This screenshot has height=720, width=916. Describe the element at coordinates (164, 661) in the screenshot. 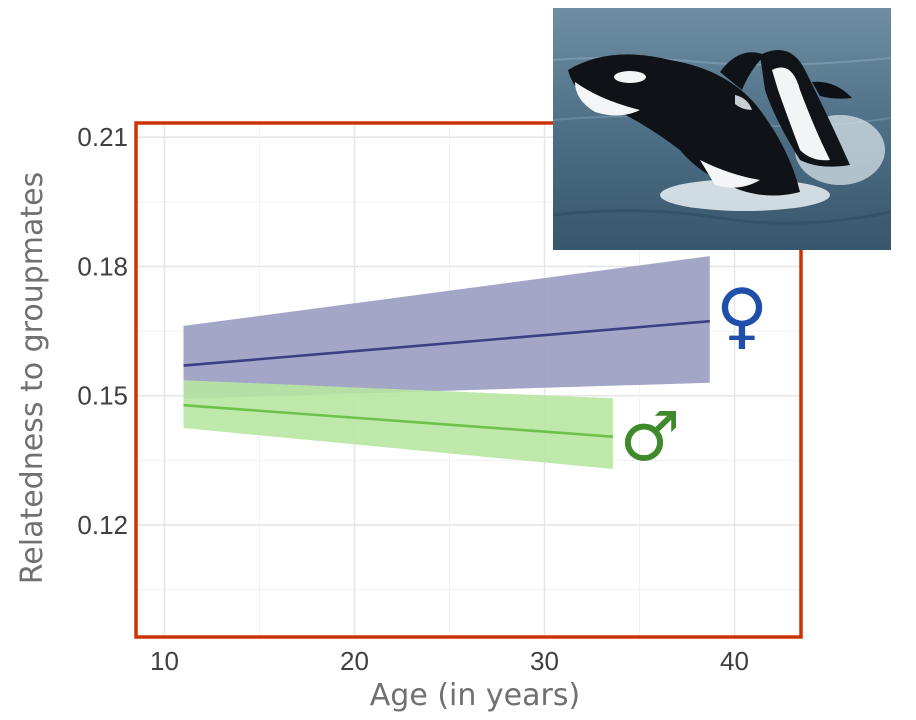

I see `x-tick-label: 10` at that location.